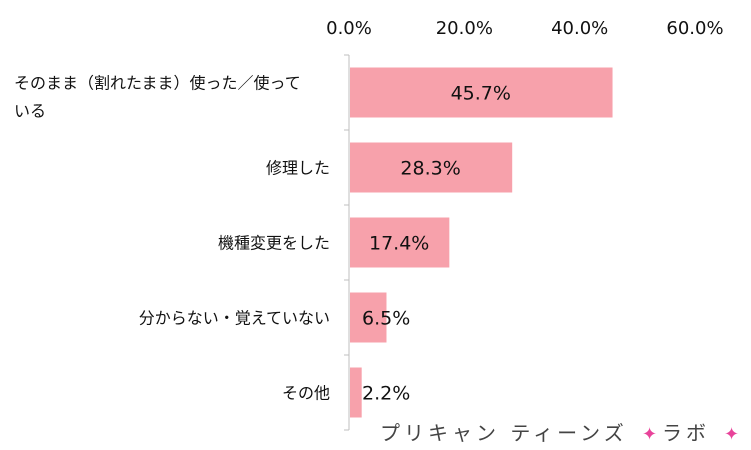  Describe the element at coordinates (274, 243) in the screenshot. I see `category-label: 機種変更をした` at that location.